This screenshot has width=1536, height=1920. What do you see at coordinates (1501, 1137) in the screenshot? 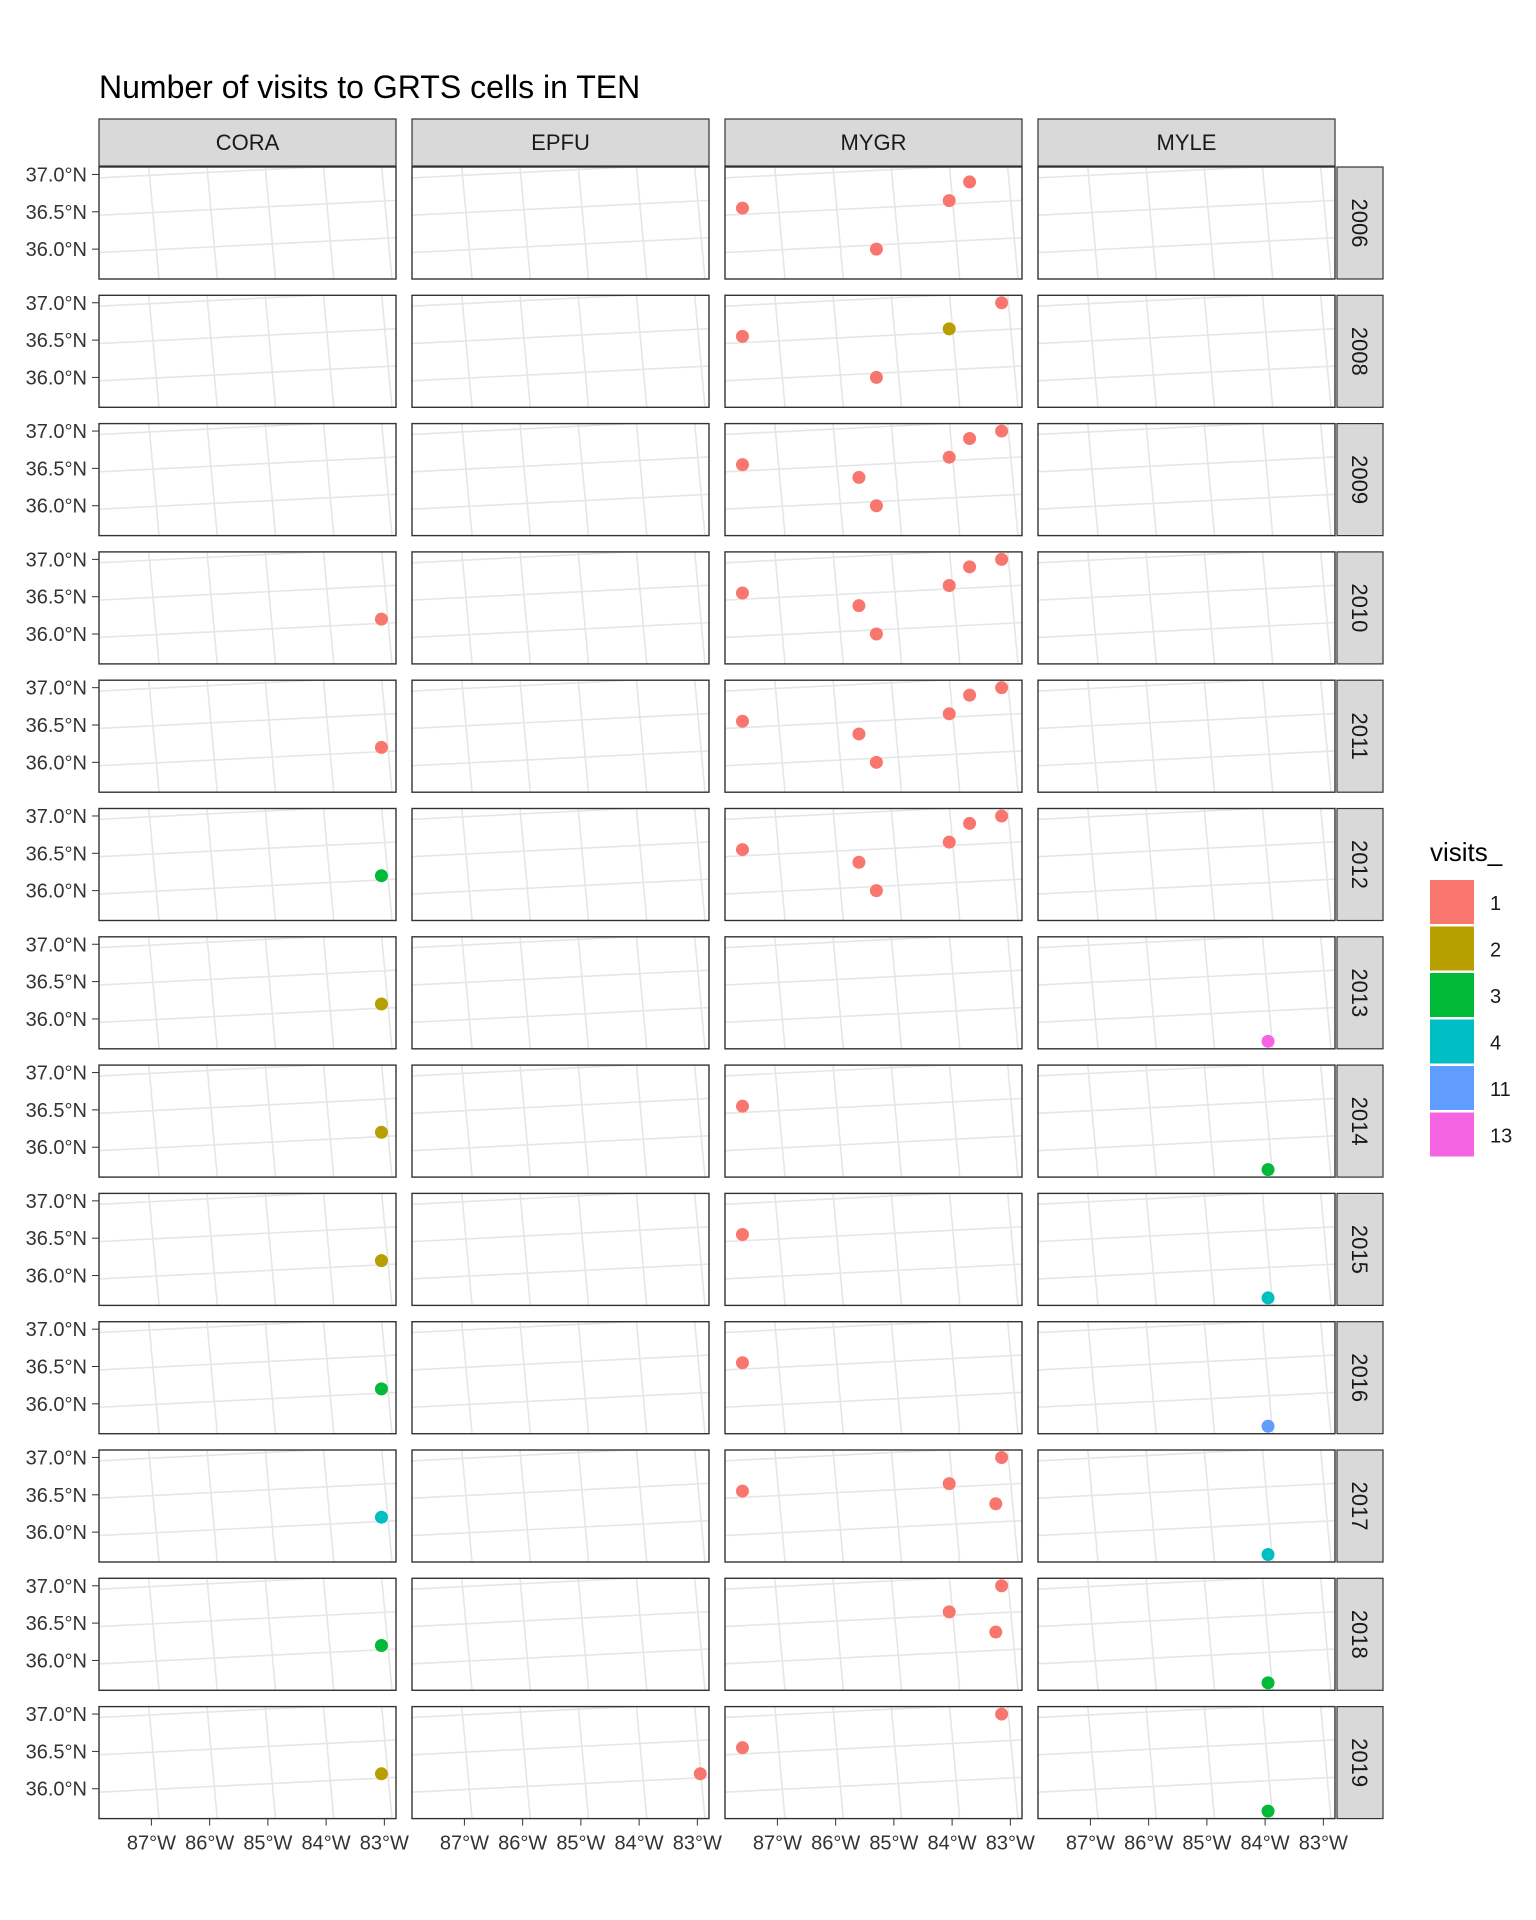
I see `legend-label: 13` at bounding box center [1501, 1137].